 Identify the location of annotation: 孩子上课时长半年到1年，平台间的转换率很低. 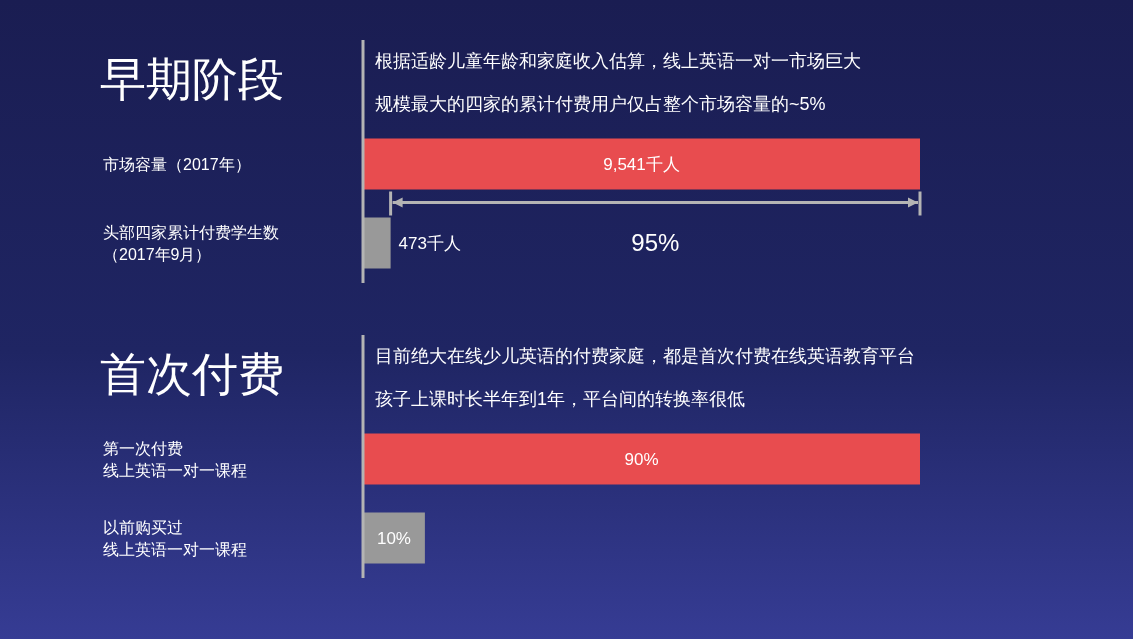
(560, 399).